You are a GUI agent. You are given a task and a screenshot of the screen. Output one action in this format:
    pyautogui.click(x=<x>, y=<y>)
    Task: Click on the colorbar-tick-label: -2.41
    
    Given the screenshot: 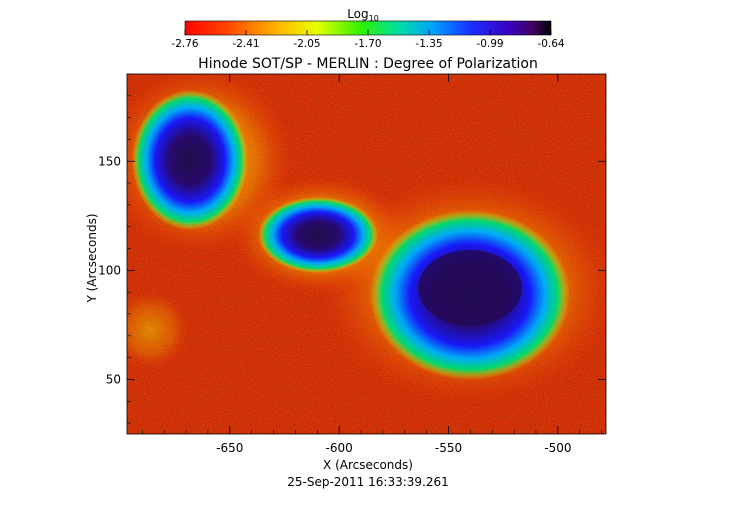 What is the action you would take?
    pyautogui.click(x=245, y=44)
    